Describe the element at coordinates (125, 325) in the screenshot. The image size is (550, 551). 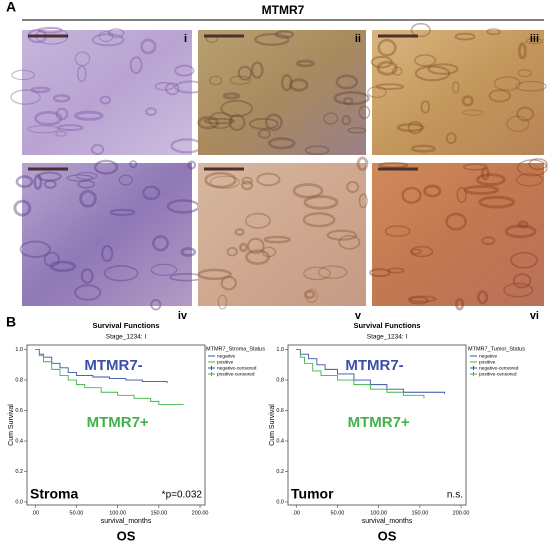
I see `chart-title: Survival Functions` at that location.